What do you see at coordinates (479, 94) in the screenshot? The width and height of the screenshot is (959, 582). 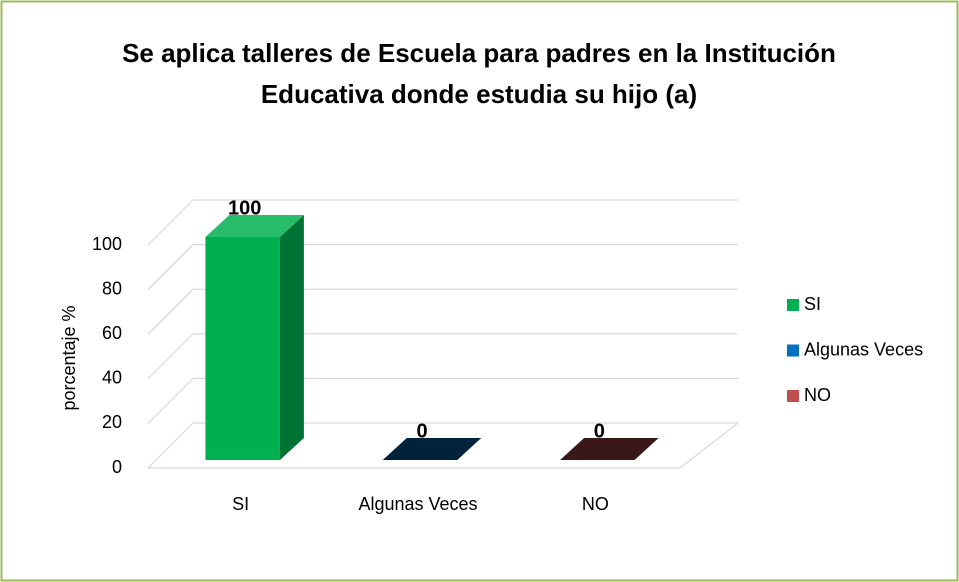 I see `chart-subtitle: Educativa donde estudia su hijo (a)` at bounding box center [479, 94].